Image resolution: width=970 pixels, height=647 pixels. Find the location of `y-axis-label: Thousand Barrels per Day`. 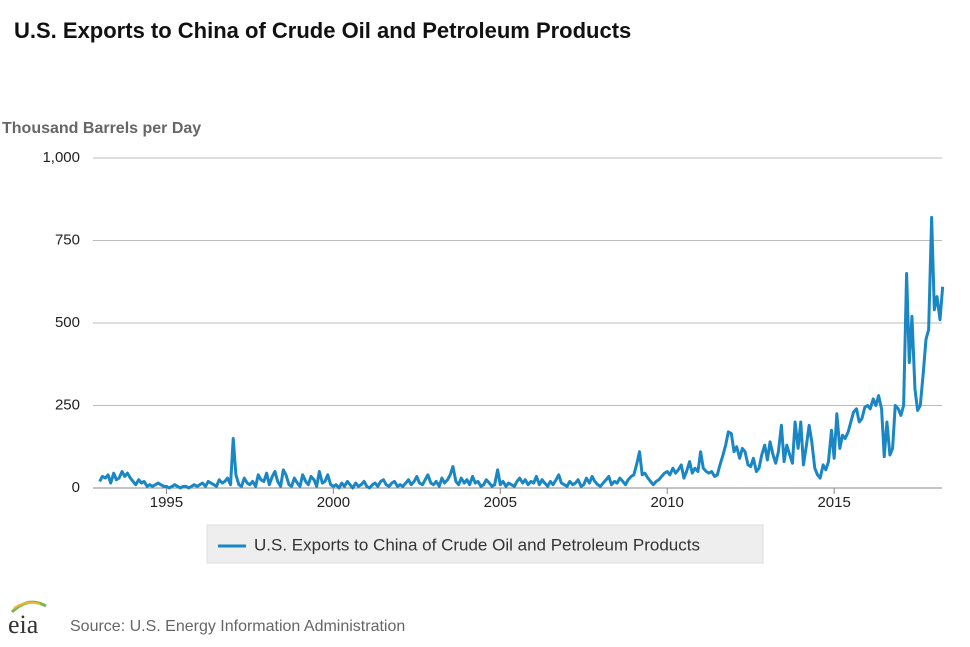

y-axis-label: Thousand Barrels per Day is located at coordinates (101, 128).